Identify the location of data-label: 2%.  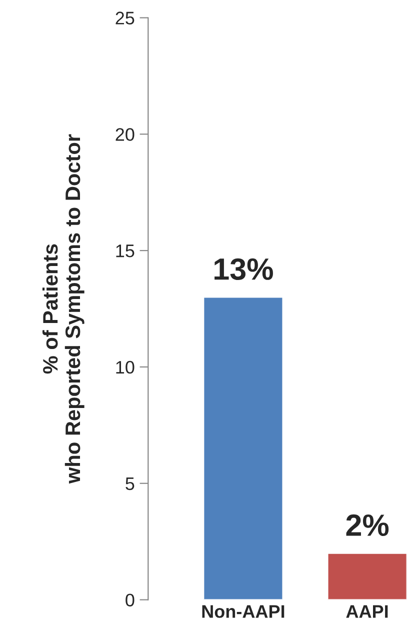
(367, 525).